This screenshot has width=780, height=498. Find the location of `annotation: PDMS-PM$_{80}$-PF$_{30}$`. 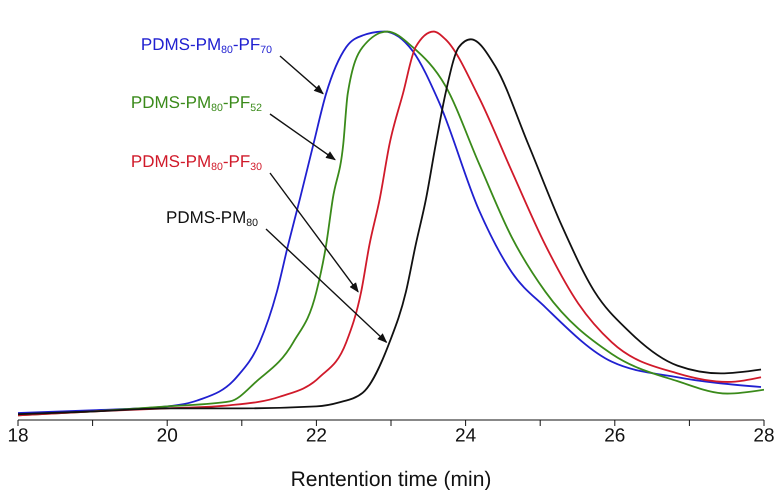

annotation: PDMS-PM$_{80}$-PF$_{30}$ is located at coordinates (196, 163).